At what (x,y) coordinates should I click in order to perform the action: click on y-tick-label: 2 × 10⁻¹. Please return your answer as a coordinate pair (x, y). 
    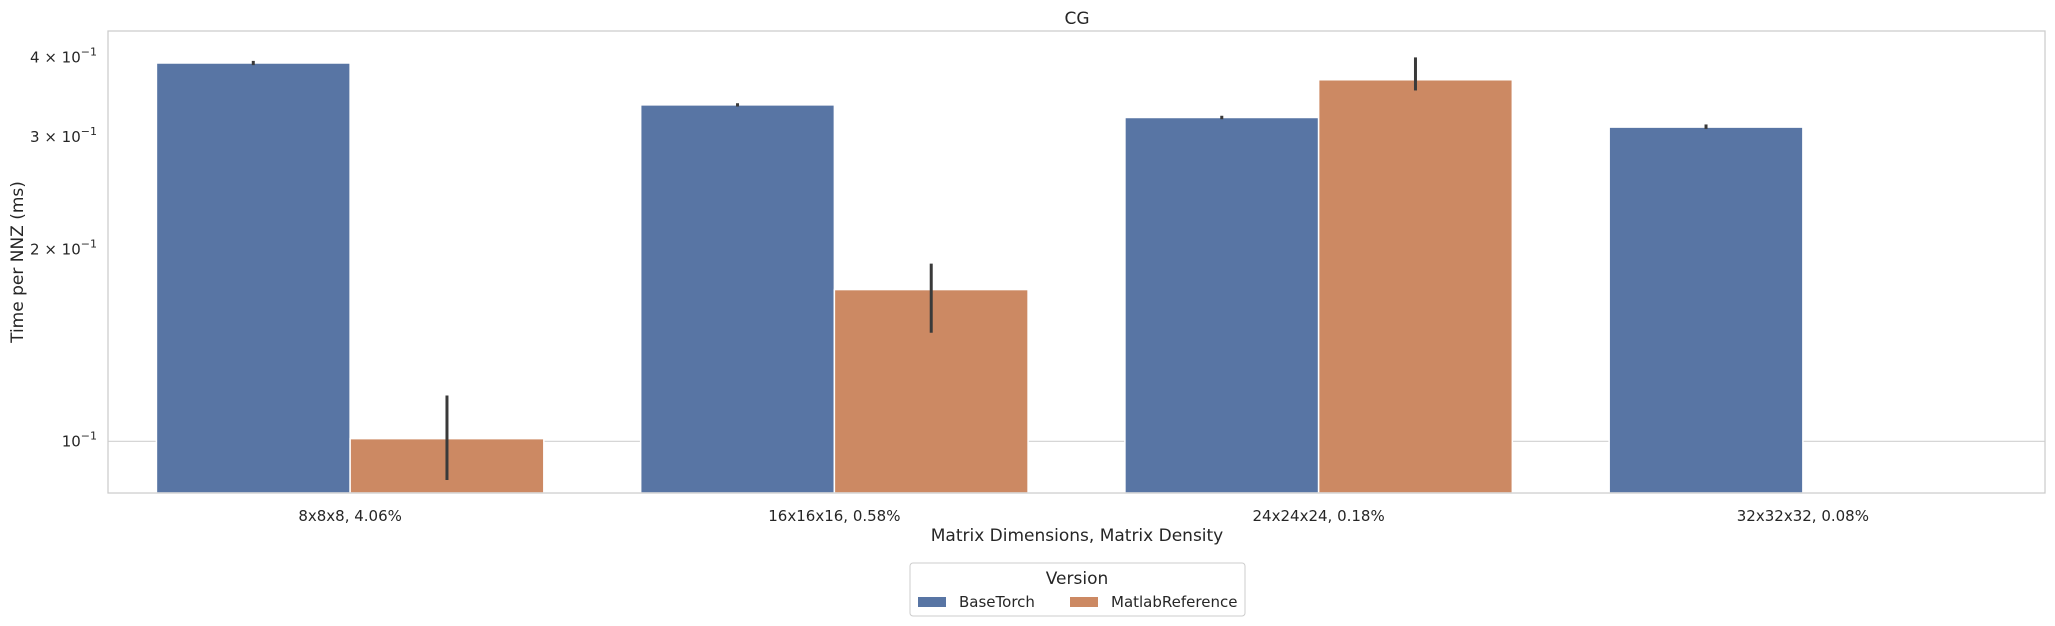
    Looking at the image, I should click on (63, 247).